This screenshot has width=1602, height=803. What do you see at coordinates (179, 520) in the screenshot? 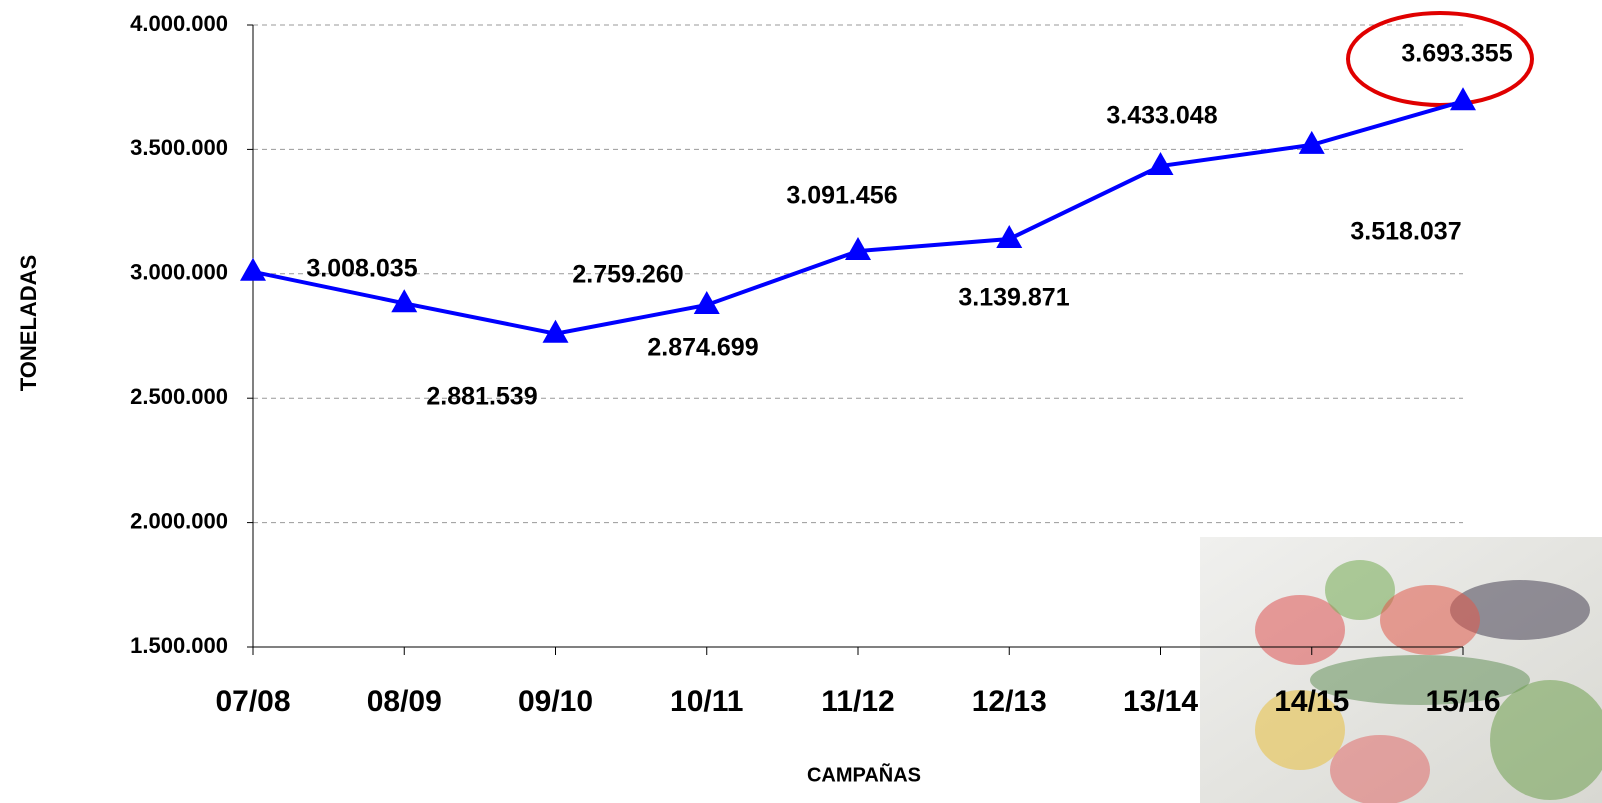
I see `y-tick-label: 2.000.000` at bounding box center [179, 520].